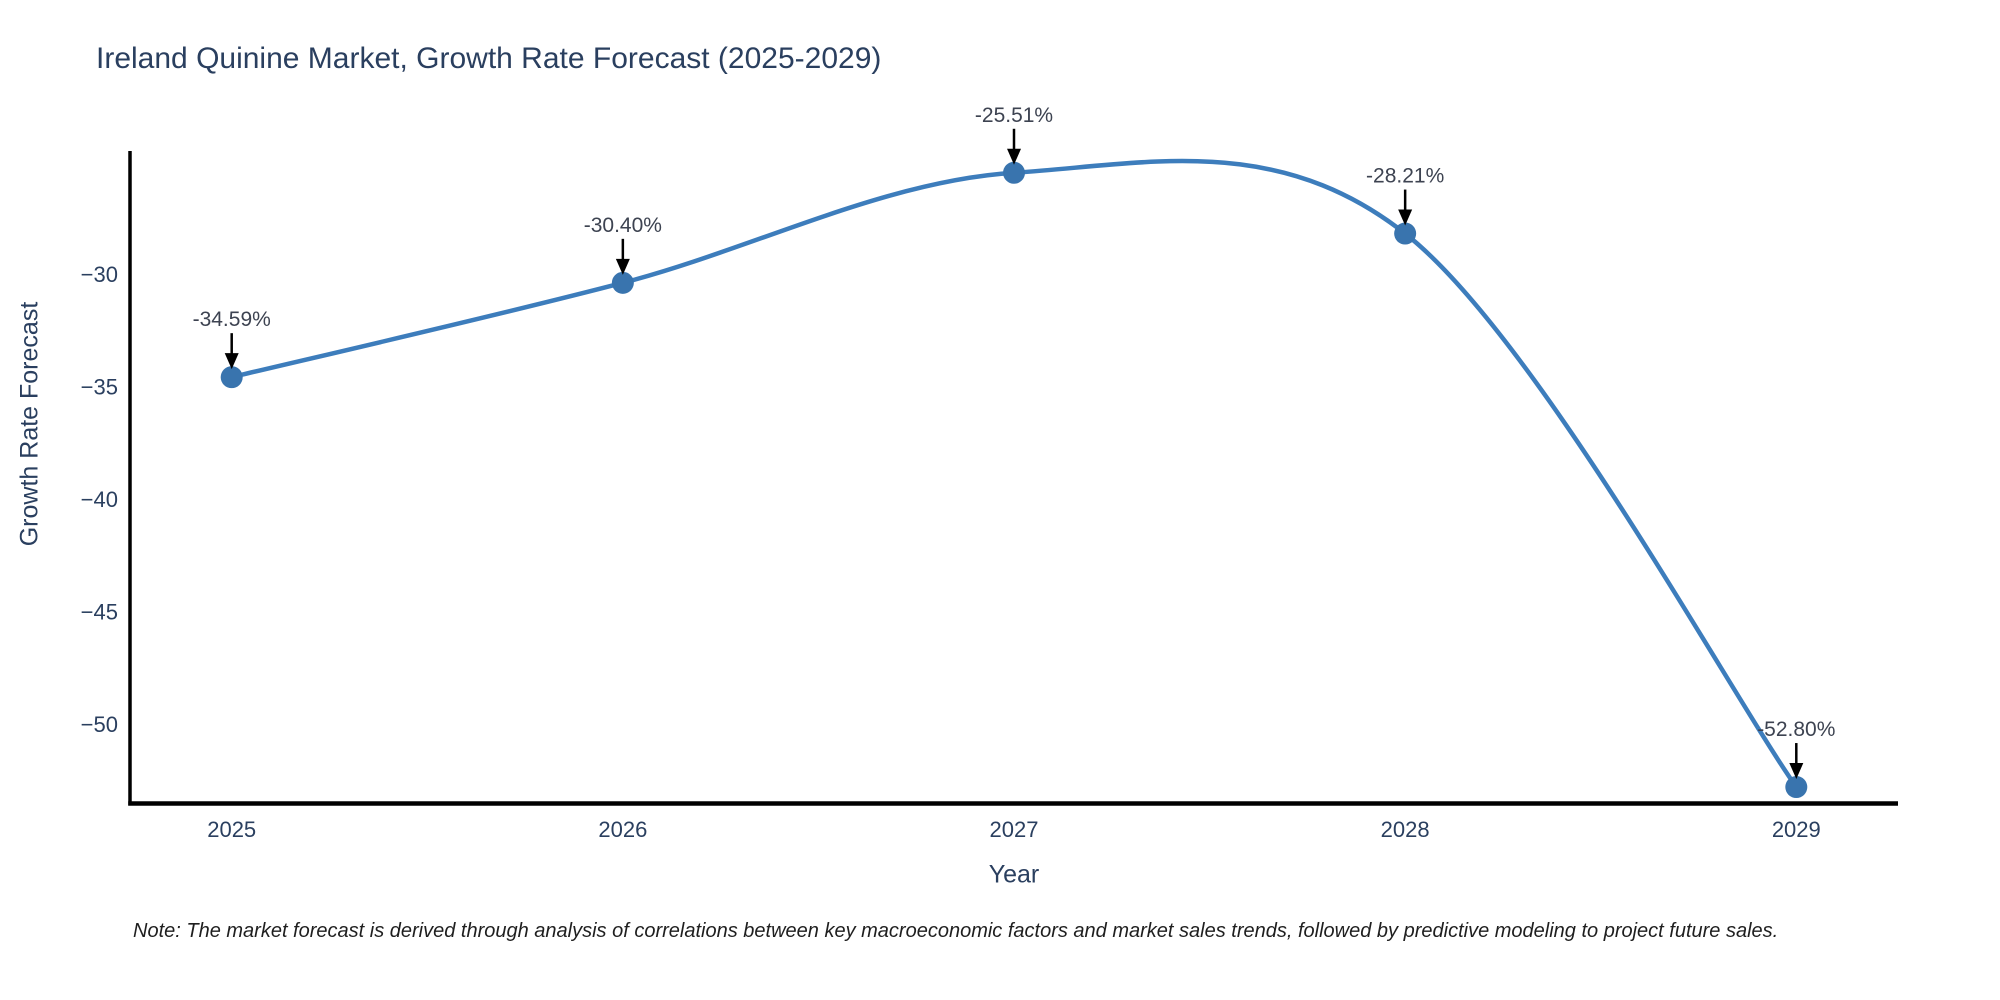 The width and height of the screenshot is (2000, 1000). What do you see at coordinates (231, 377) in the screenshot?
I see `data-point-2025` at bounding box center [231, 377].